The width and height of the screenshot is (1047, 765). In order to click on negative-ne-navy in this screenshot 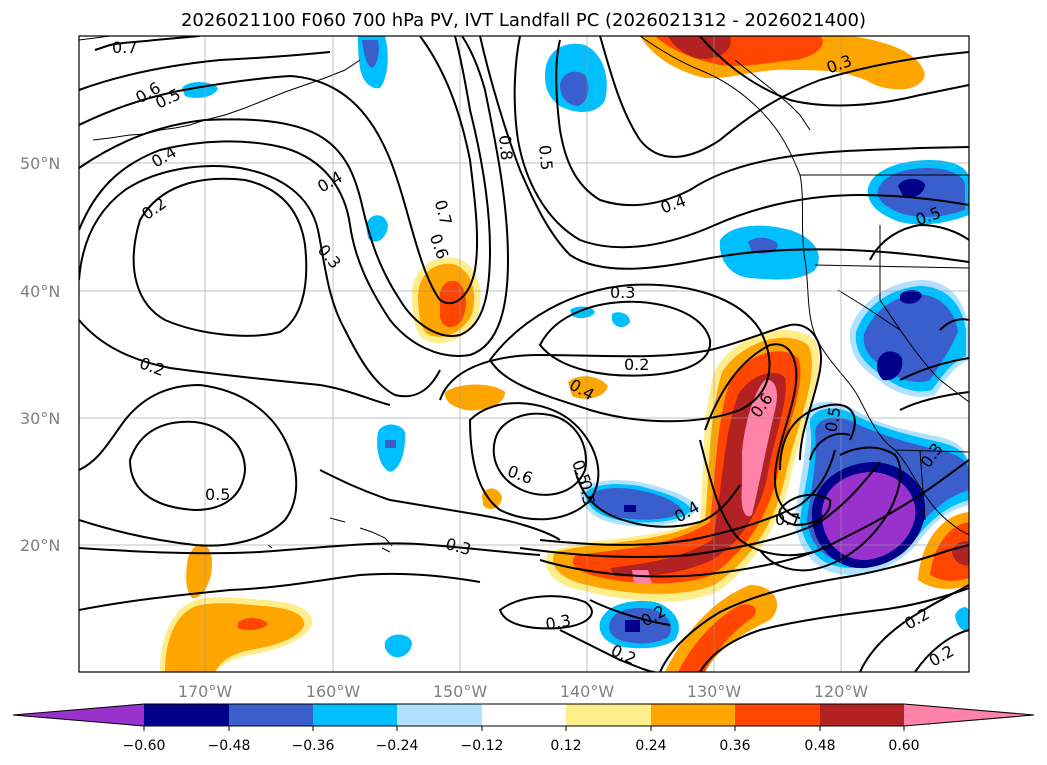, I will do `click(911, 188)`.